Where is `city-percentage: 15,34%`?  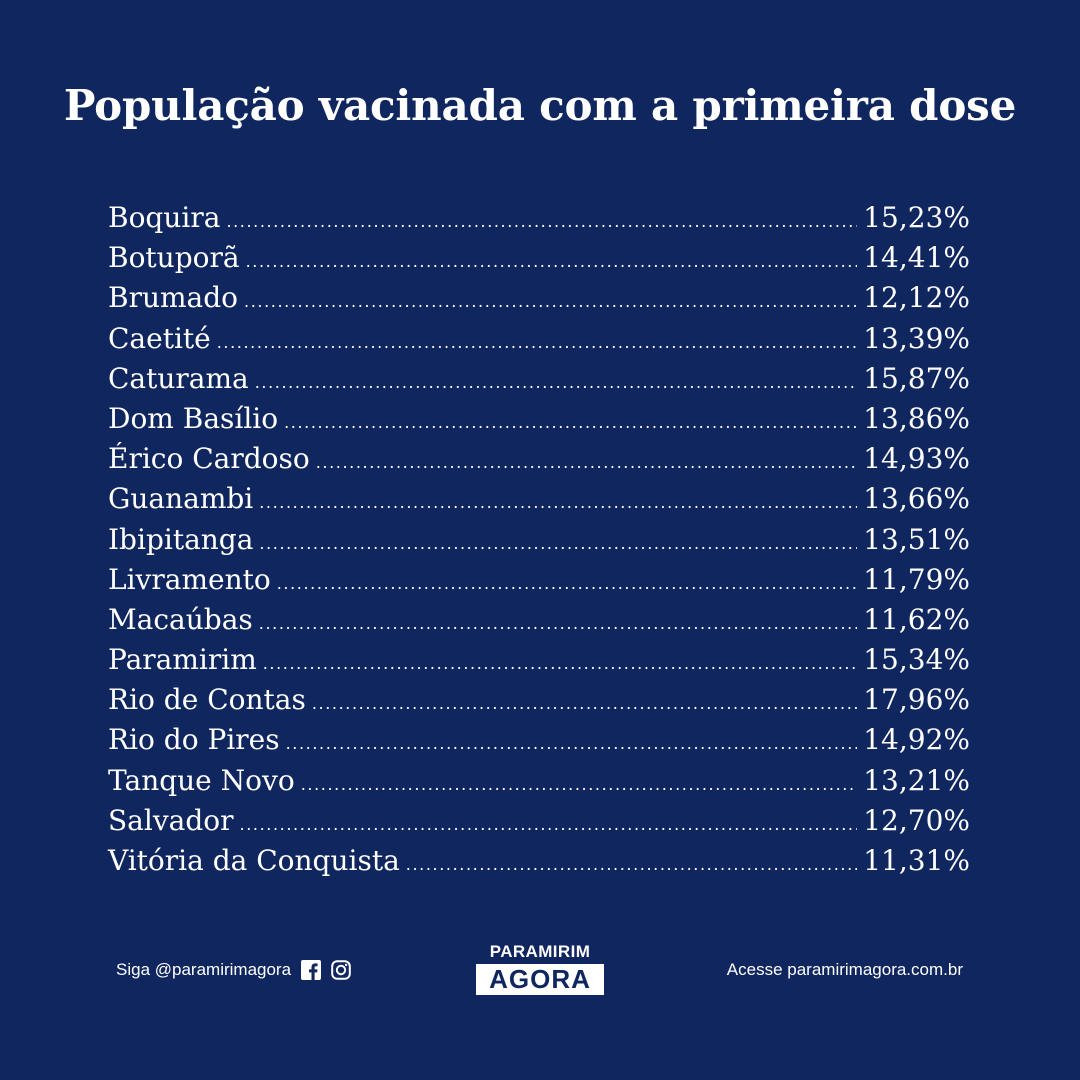 city-percentage: 15,34% is located at coordinates (916, 660).